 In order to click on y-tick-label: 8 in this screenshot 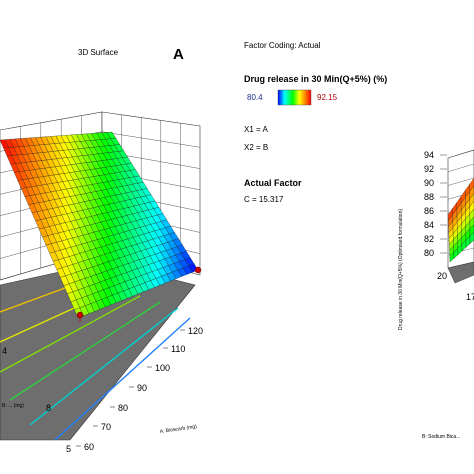, I will do `click(48, 408)`.